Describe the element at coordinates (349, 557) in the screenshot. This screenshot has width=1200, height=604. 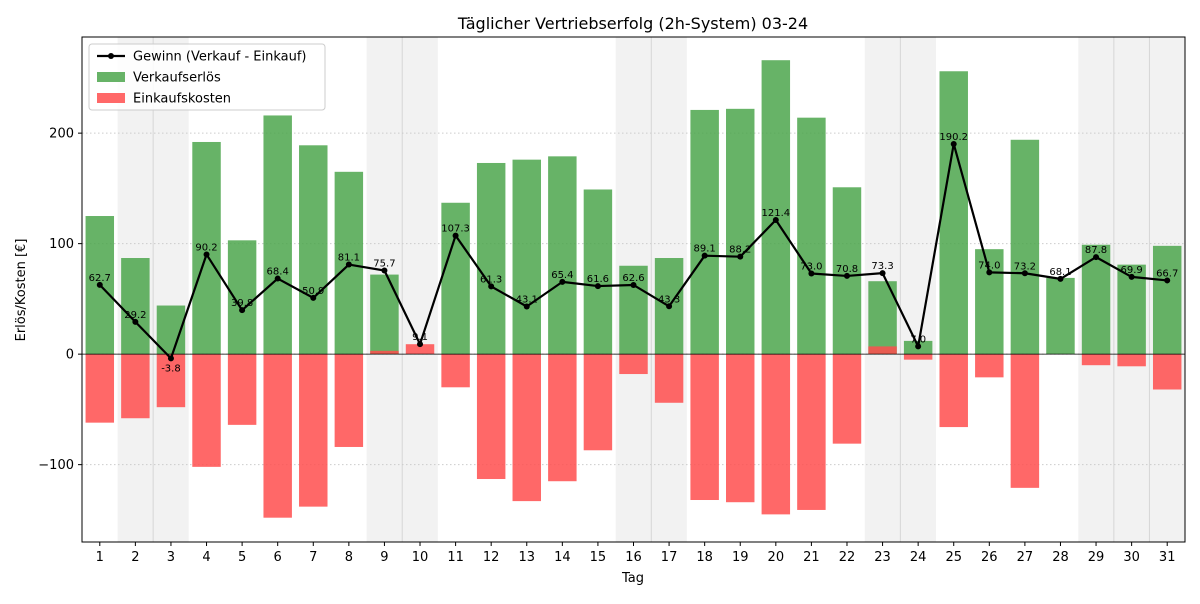
I see `x-tick-label: 8` at that location.